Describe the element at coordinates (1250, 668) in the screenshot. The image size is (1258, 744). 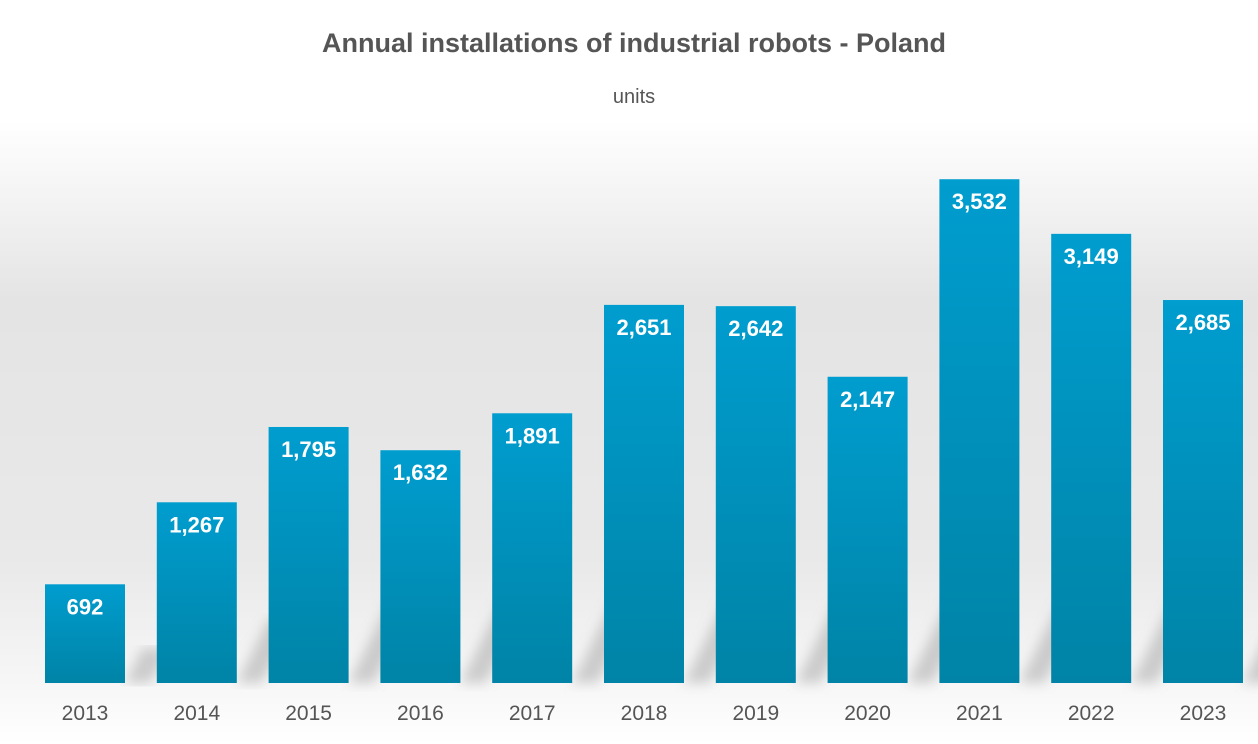
I see `bar-shadow` at that location.